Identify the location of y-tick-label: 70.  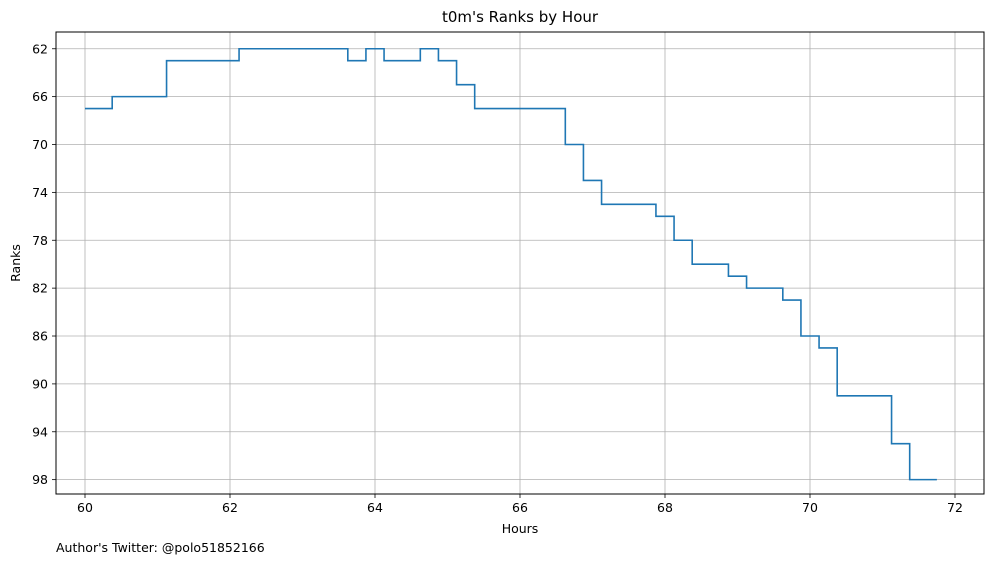
(40, 144).